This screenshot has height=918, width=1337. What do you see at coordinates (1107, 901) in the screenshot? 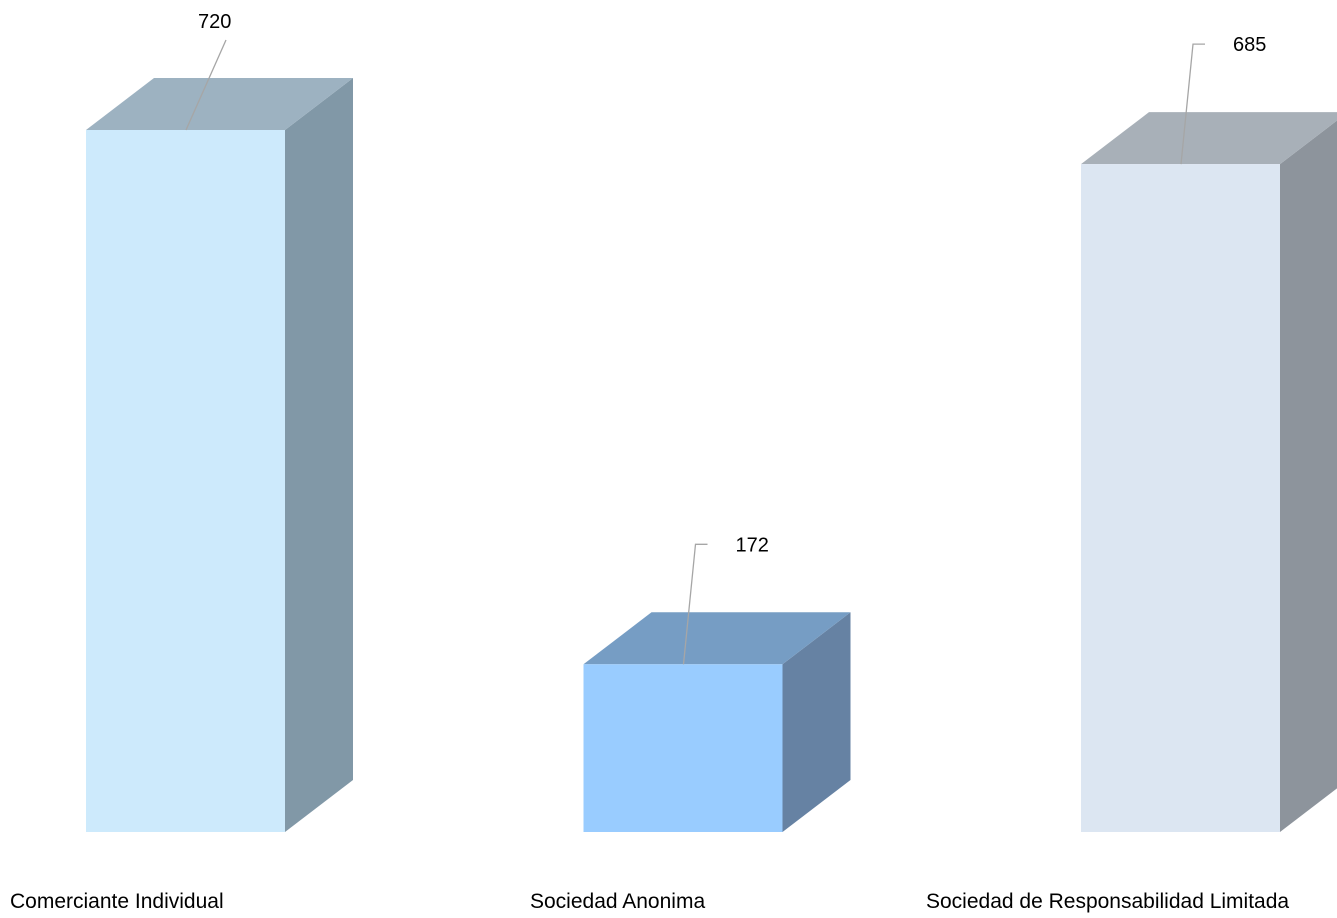
I see `category-label: Sociedad de Responsabilidad Limitada` at bounding box center [1107, 901].